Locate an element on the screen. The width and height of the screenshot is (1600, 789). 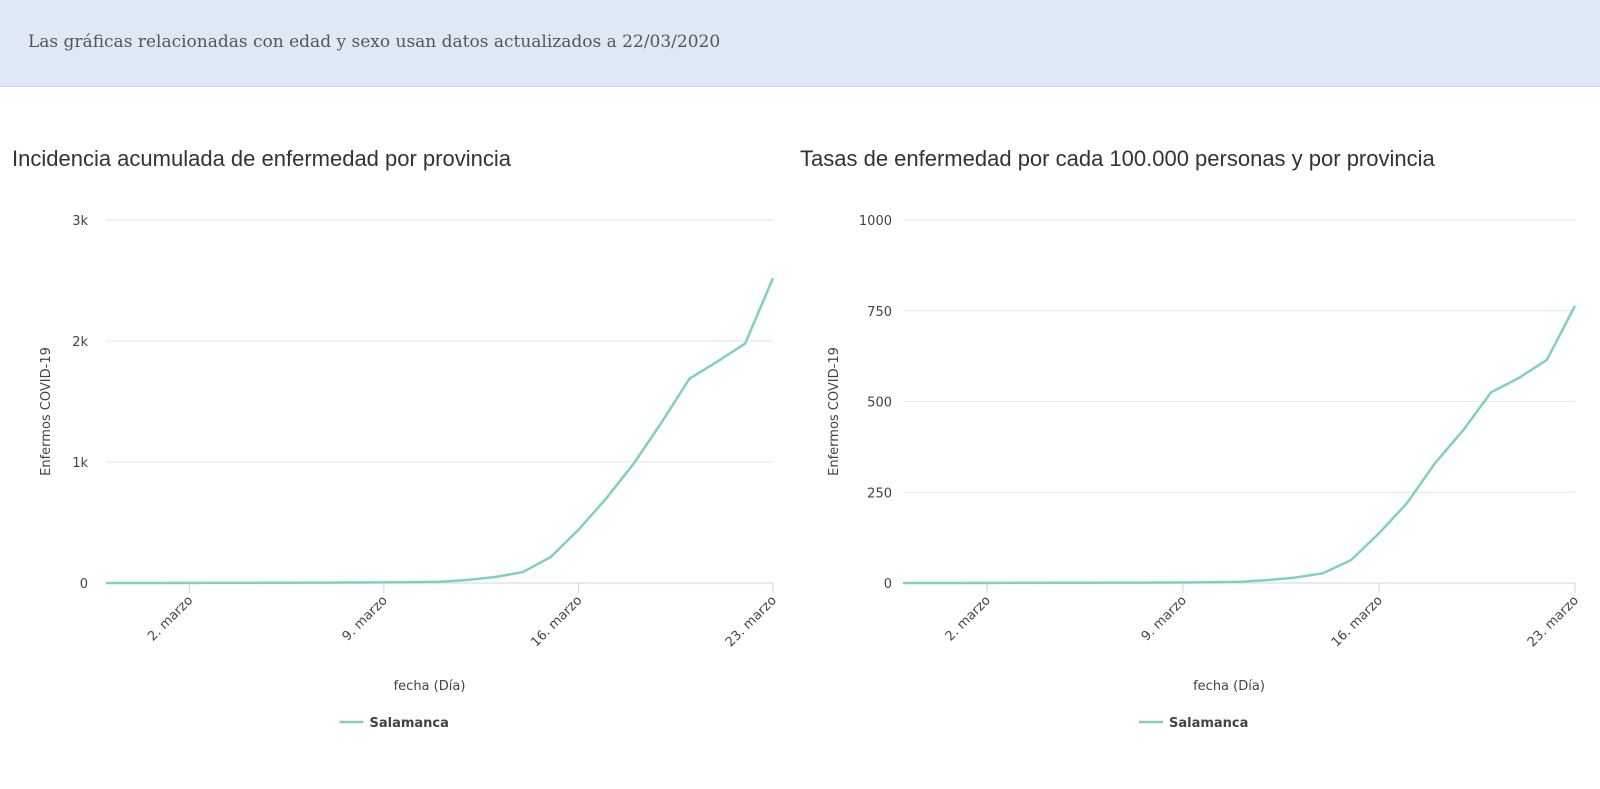
y-tick-label: 1000 is located at coordinates (875, 221).